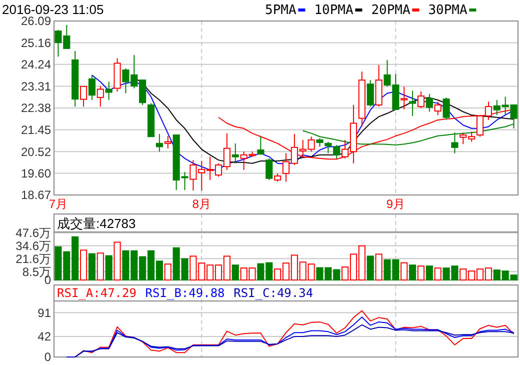 The height and width of the screenshot is (365, 520). I want to click on text: RSI_A:47.29, so click(96, 293).